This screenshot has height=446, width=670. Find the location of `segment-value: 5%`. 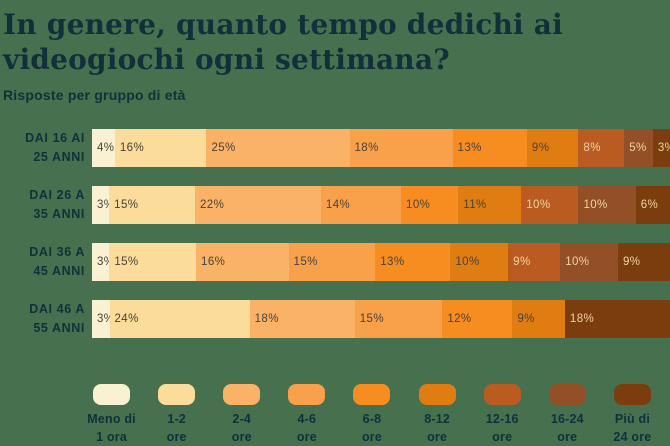

segment-value: 5% is located at coordinates (638, 148).